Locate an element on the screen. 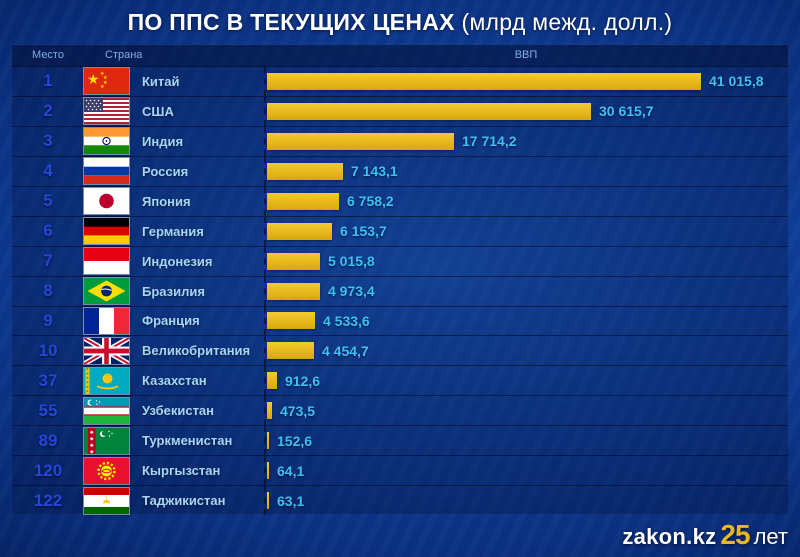  bar-area: 4 454,7 is located at coordinates (526, 351).